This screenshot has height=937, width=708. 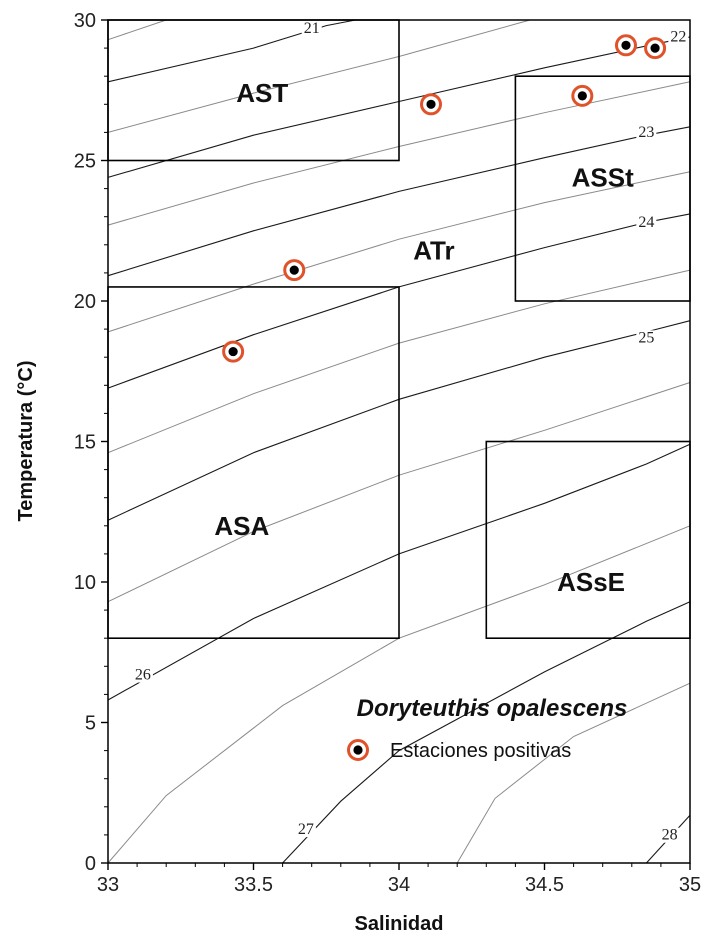 What do you see at coordinates (492, 708) in the screenshot?
I see `legend-title: Doryteuthis opalescens` at bounding box center [492, 708].